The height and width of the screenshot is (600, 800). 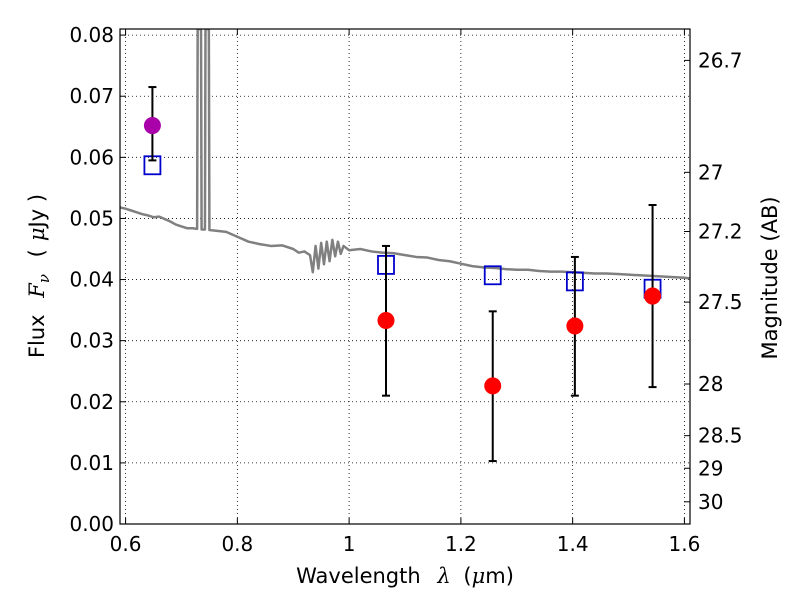 What do you see at coordinates (237, 544) in the screenshot?
I see `x-tick-label: 0.8` at bounding box center [237, 544].